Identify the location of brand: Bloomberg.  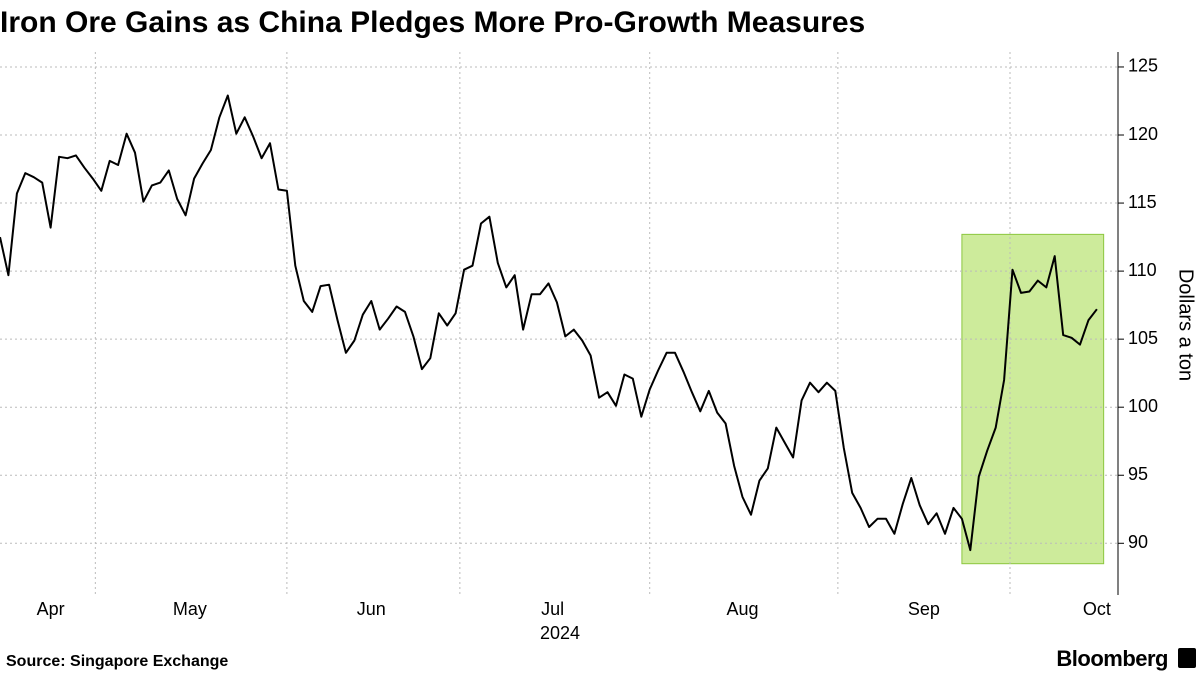
(1112, 658).